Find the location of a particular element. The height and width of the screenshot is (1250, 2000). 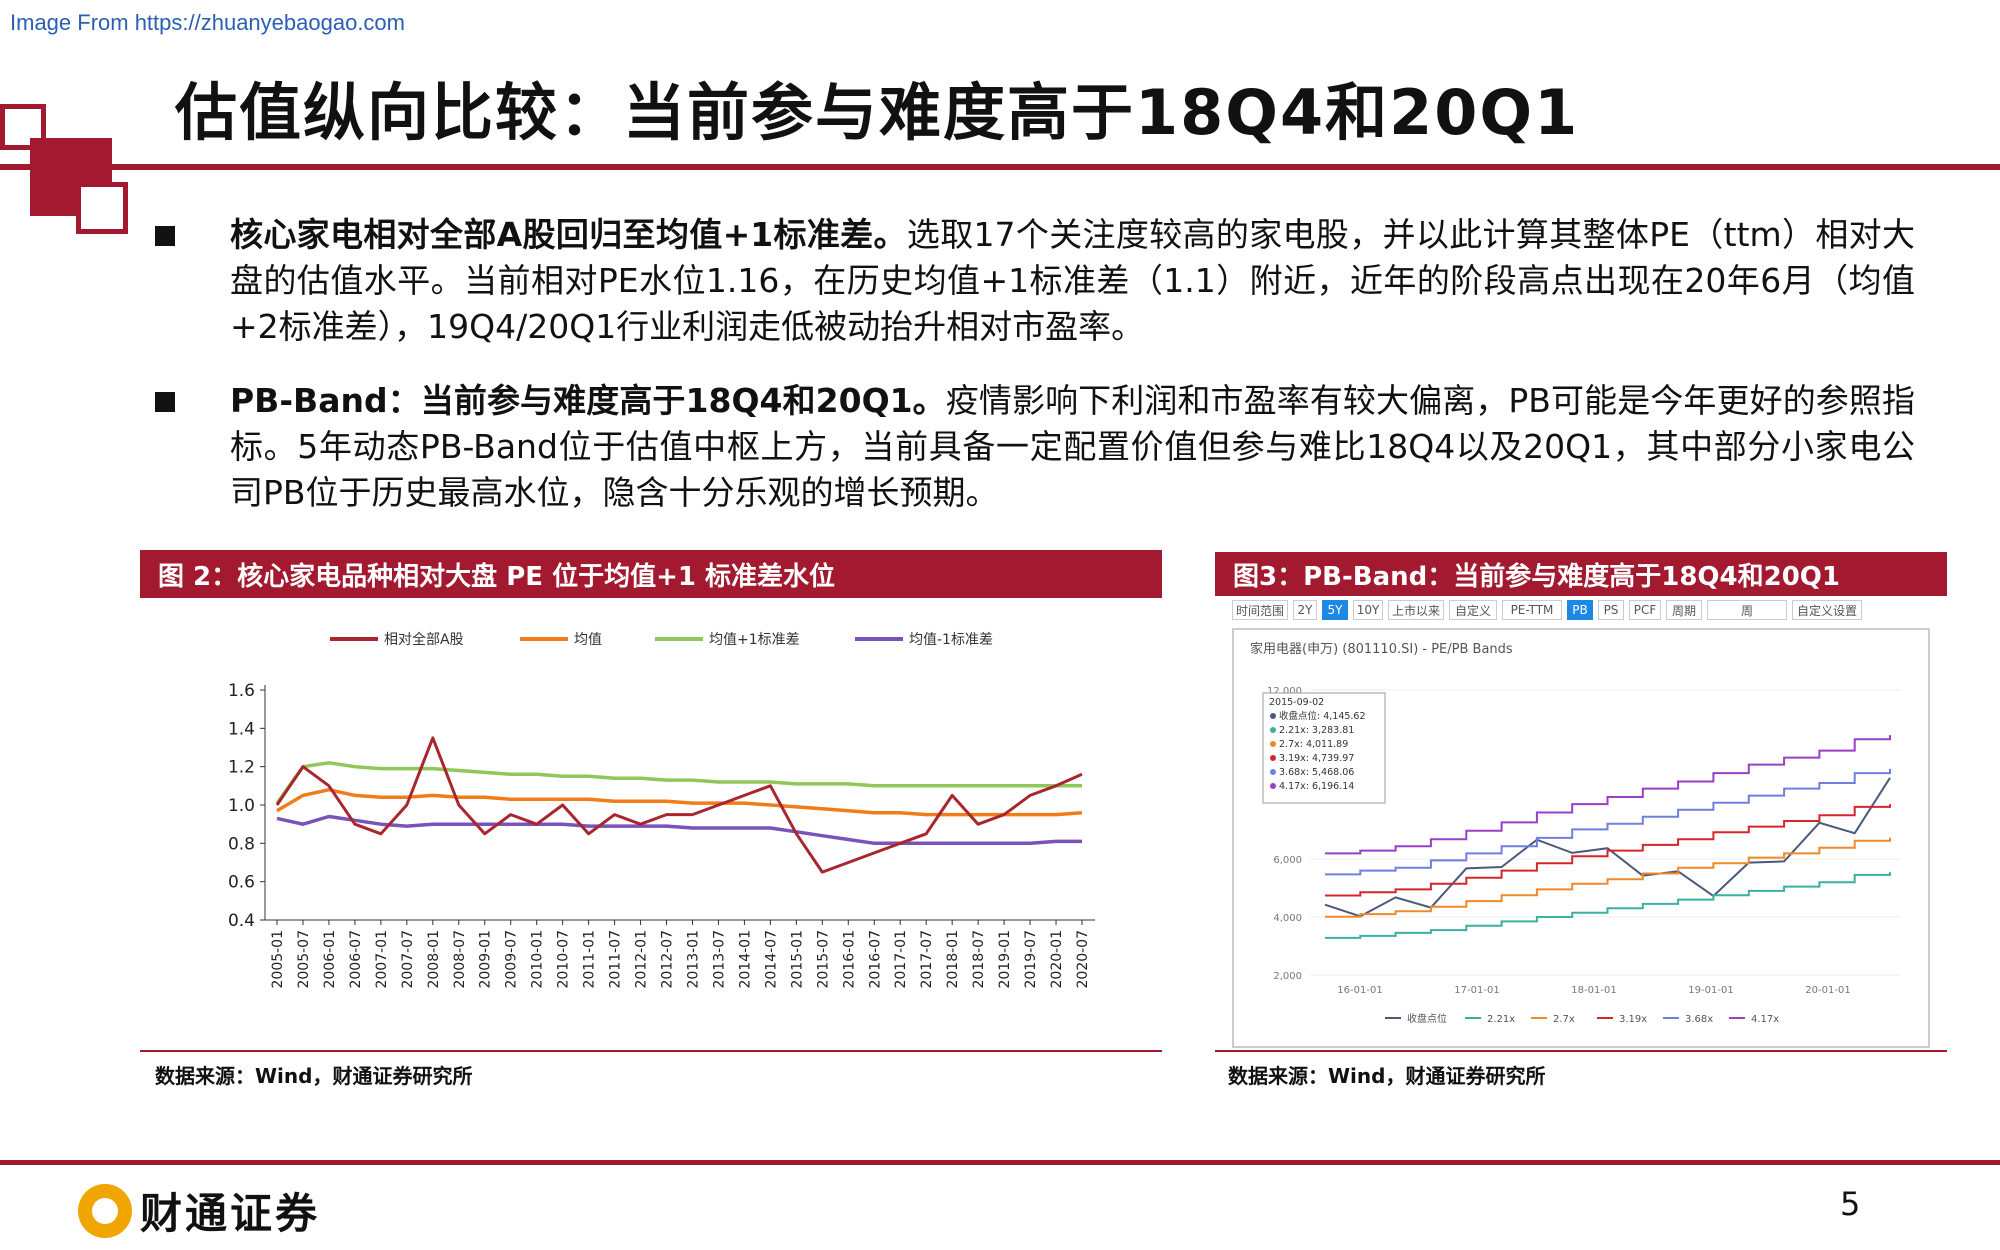

x-tick-label: 2009-01 is located at coordinates (486, 959).